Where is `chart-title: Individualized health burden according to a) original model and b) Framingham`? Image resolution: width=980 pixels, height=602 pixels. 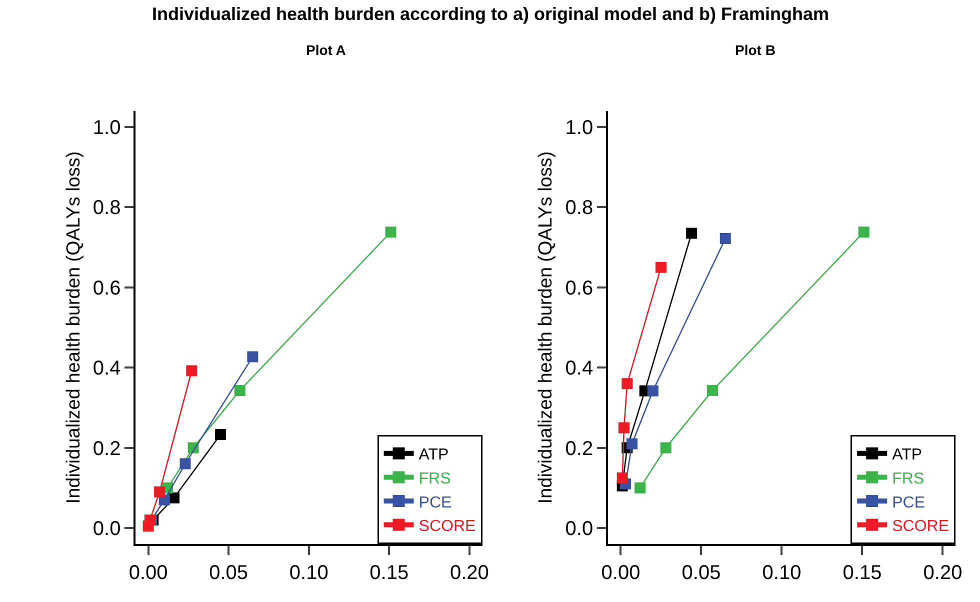
chart-title: Individualized health burden according to a) original model and b) Framingham is located at coordinates (491, 14).